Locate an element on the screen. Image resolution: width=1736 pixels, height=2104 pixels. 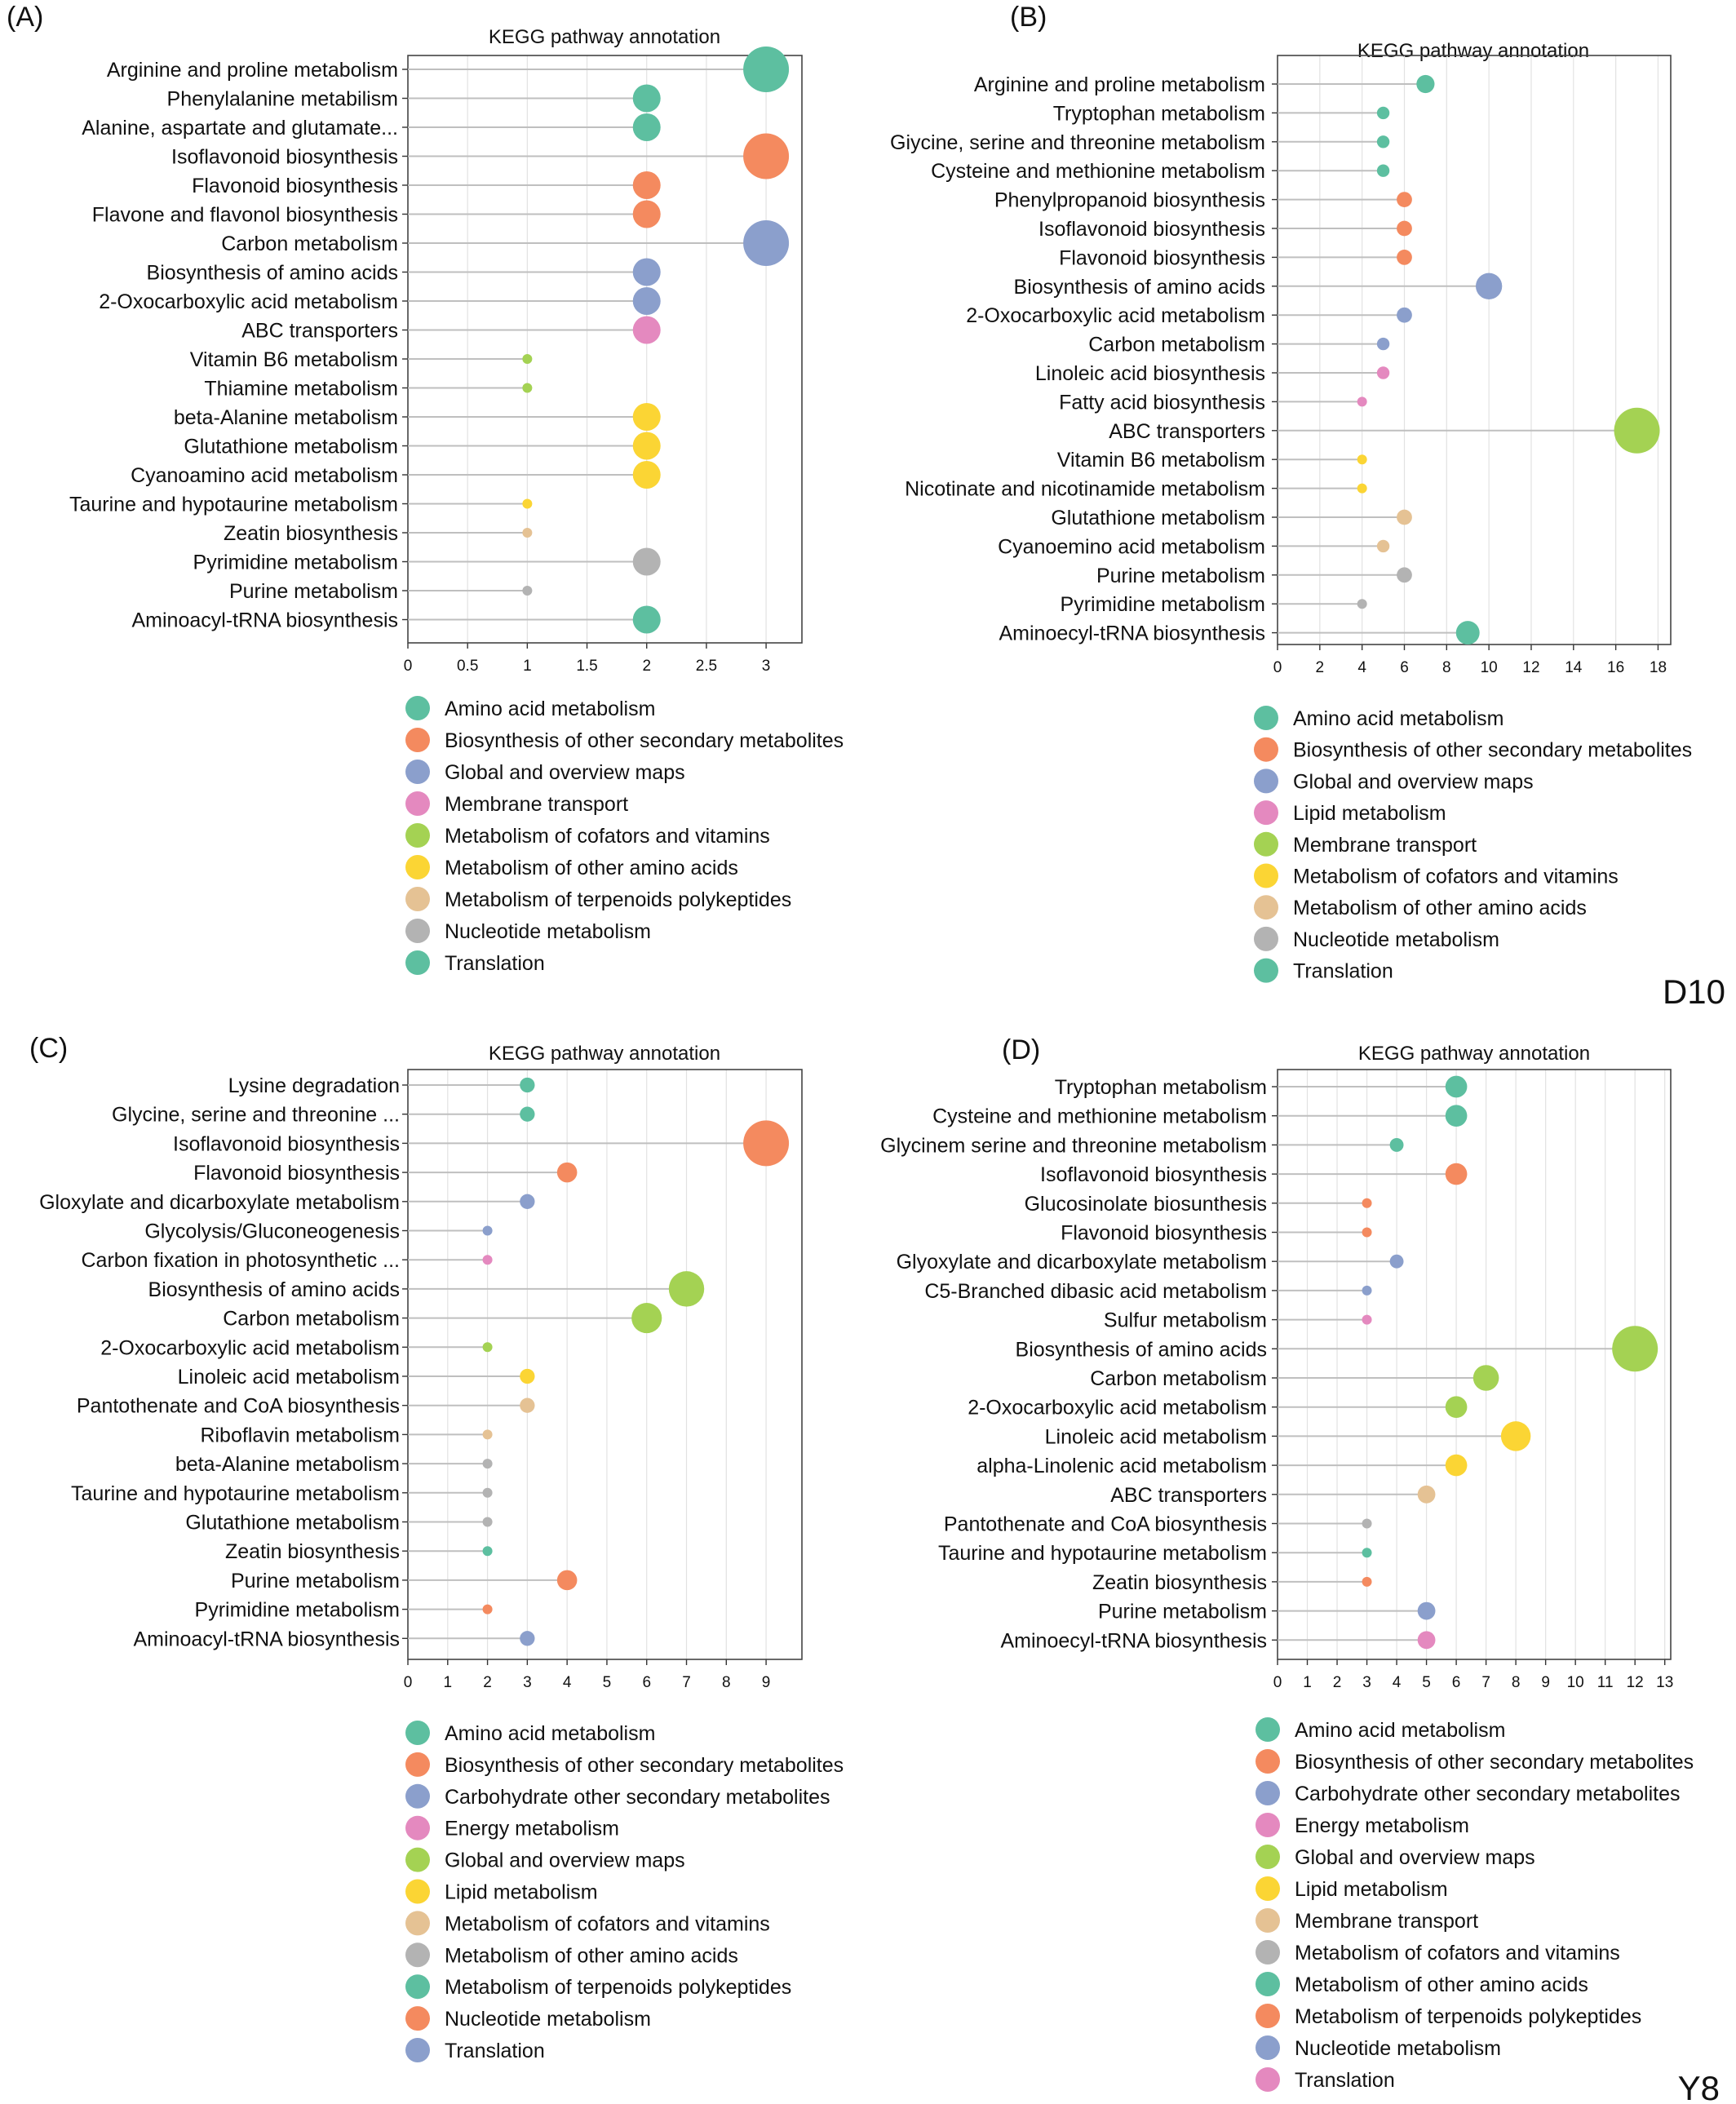
y-label: ABC transporters is located at coordinates (1188, 1495).